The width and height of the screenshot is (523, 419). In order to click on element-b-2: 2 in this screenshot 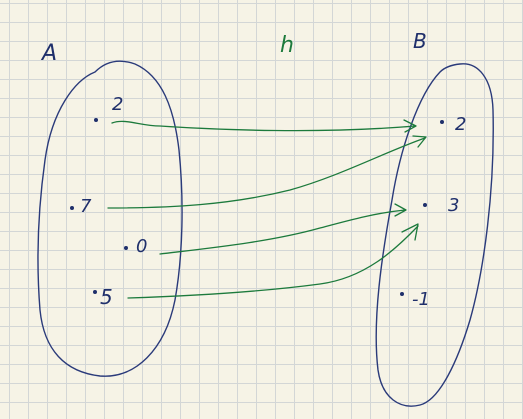, I will do `click(460, 124)`.